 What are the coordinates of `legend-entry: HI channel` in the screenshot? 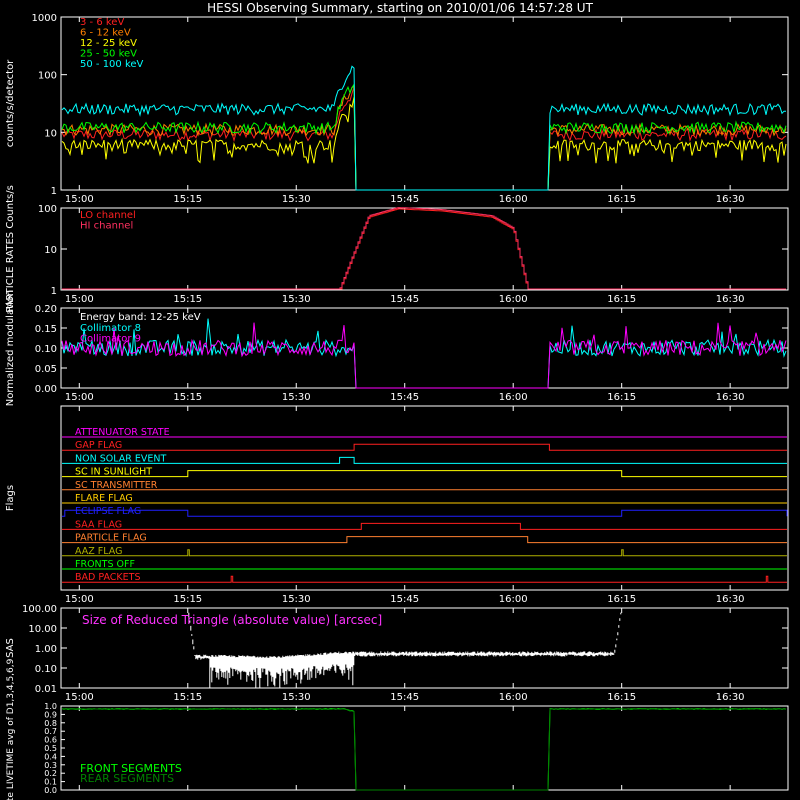 It's located at (106, 226).